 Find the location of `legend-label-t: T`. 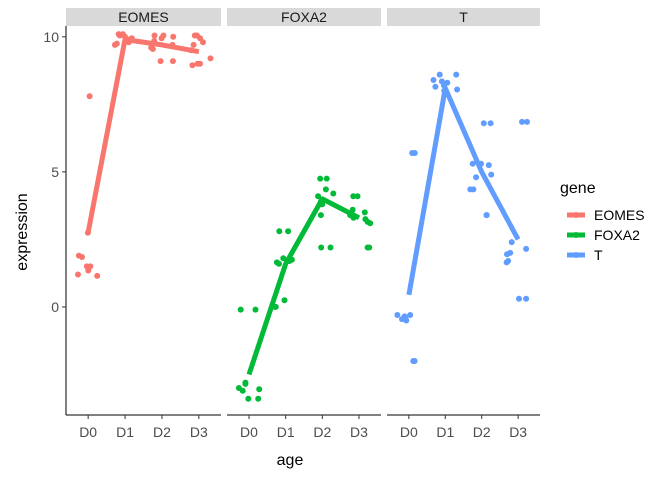

legend-label-t: T is located at coordinates (598, 255).